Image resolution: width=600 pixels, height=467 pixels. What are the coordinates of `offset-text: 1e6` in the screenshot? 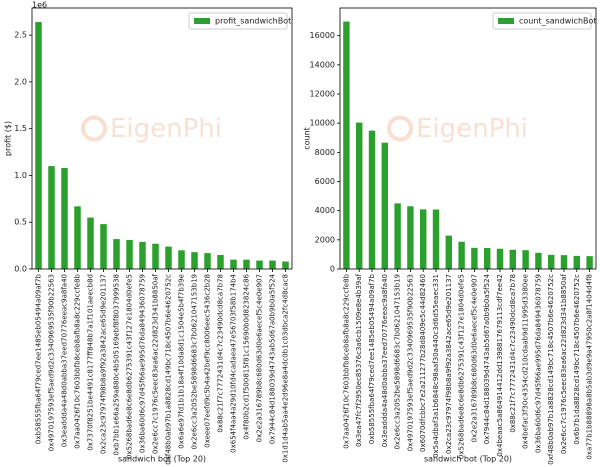 It's located at (39, 5).